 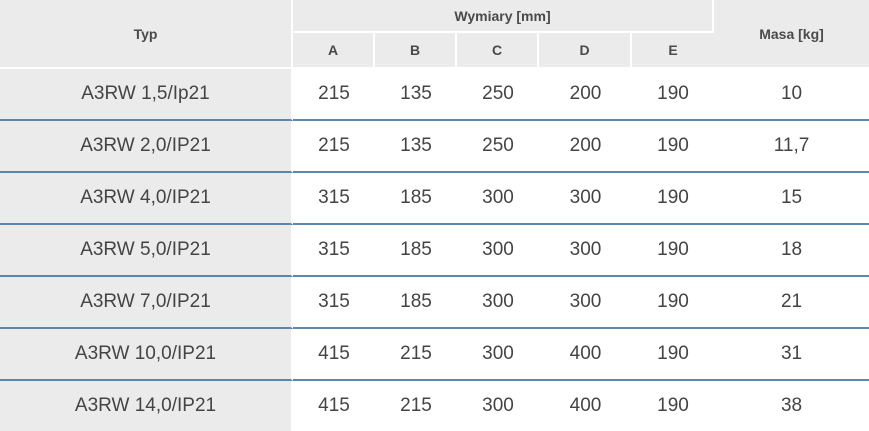 I want to click on table-row: A3RW 14,0/IP21 415 215 300 400 190 38, so click(x=434, y=406).